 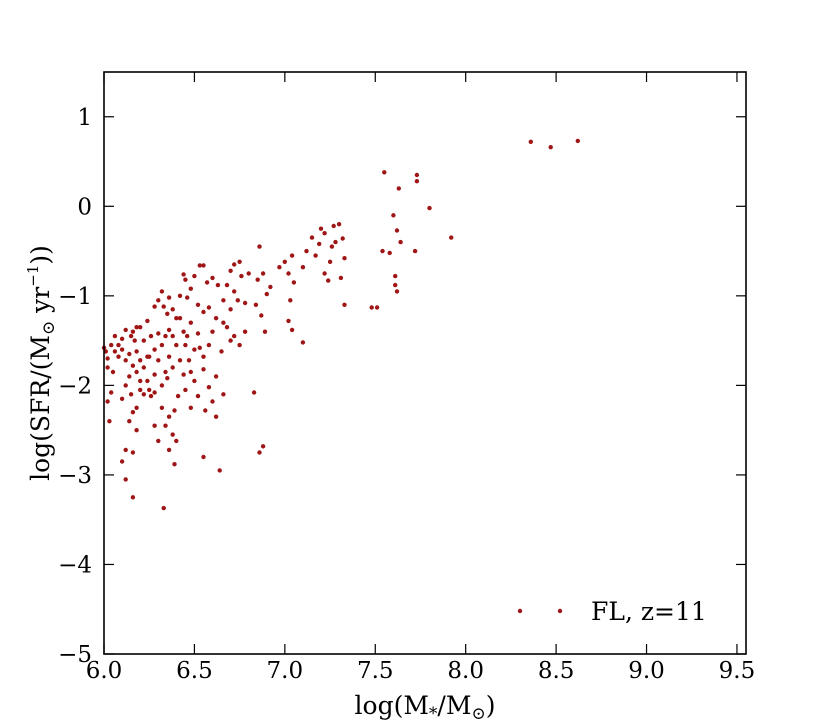 I want to click on y-axis-label-mid: yr, so click(x=40, y=304).